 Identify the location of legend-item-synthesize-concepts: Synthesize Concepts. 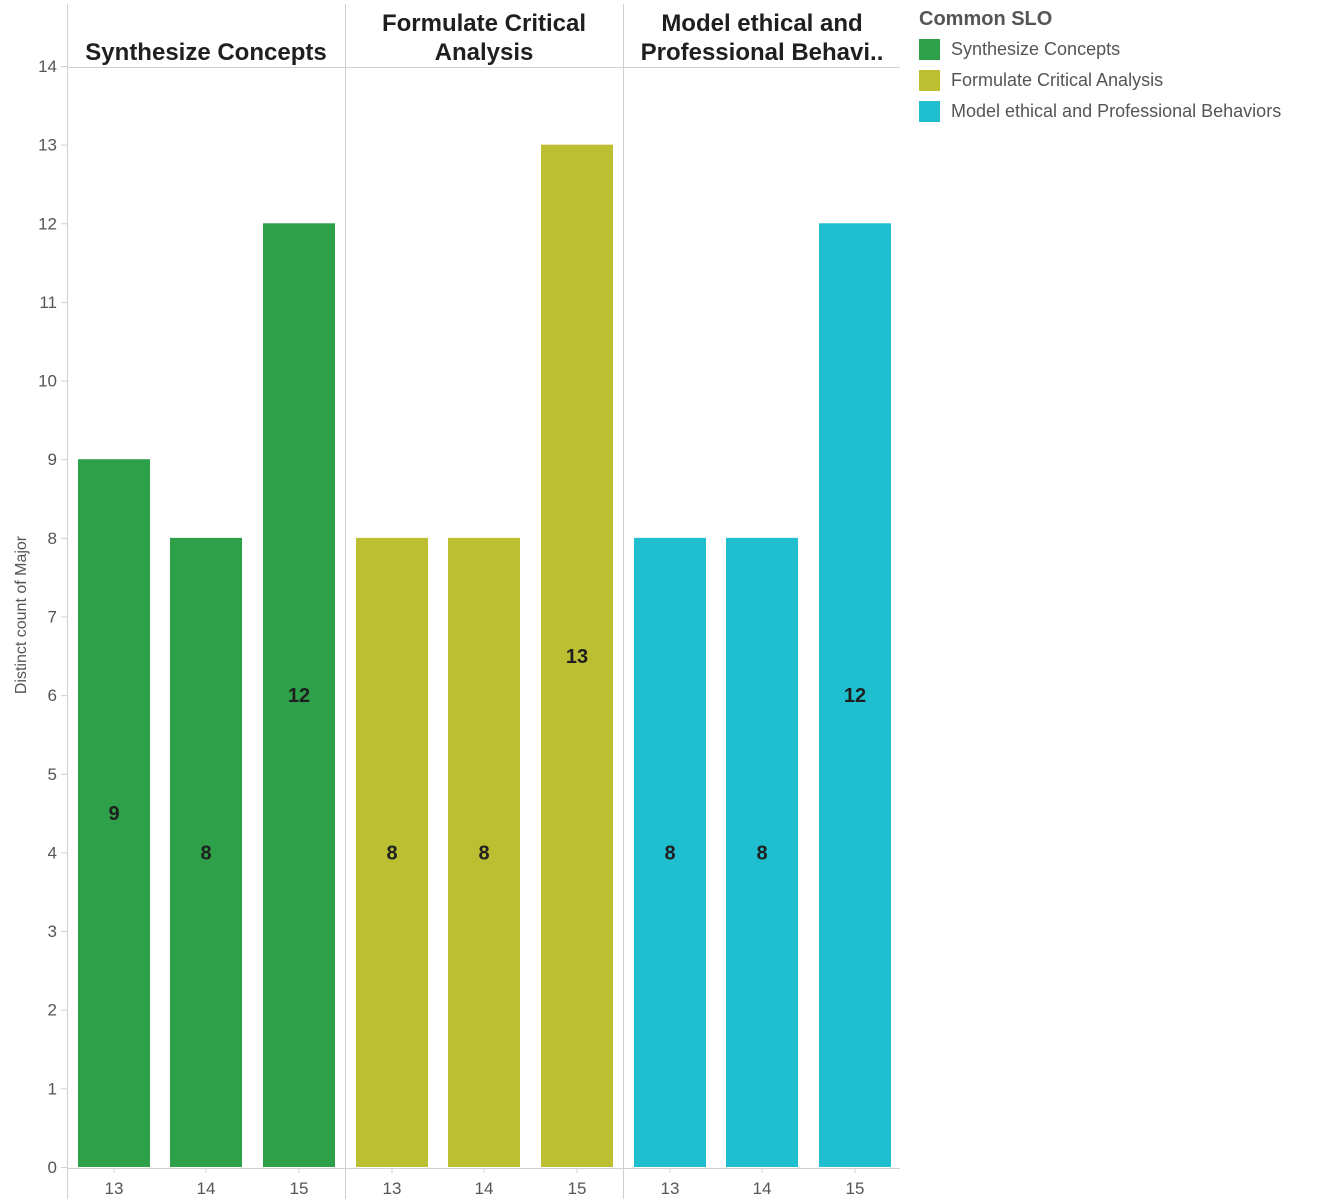
(1100, 49).